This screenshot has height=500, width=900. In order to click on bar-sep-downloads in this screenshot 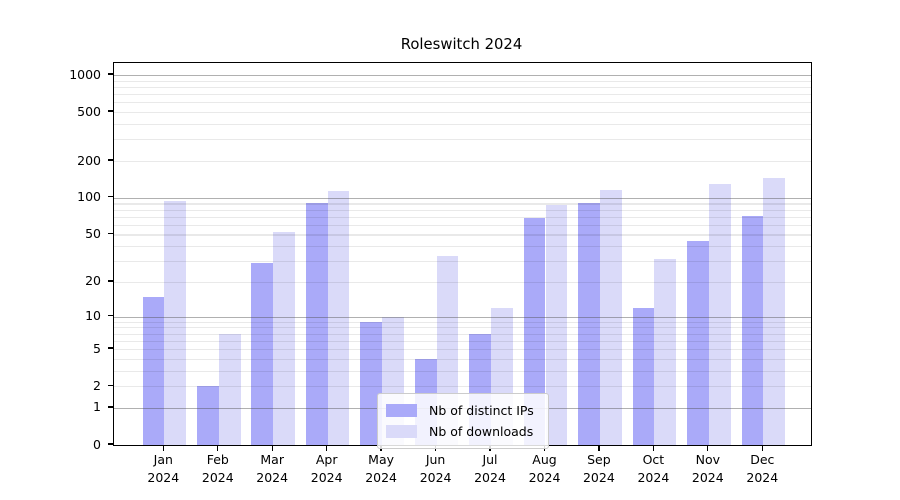, I will do `click(610, 317)`.